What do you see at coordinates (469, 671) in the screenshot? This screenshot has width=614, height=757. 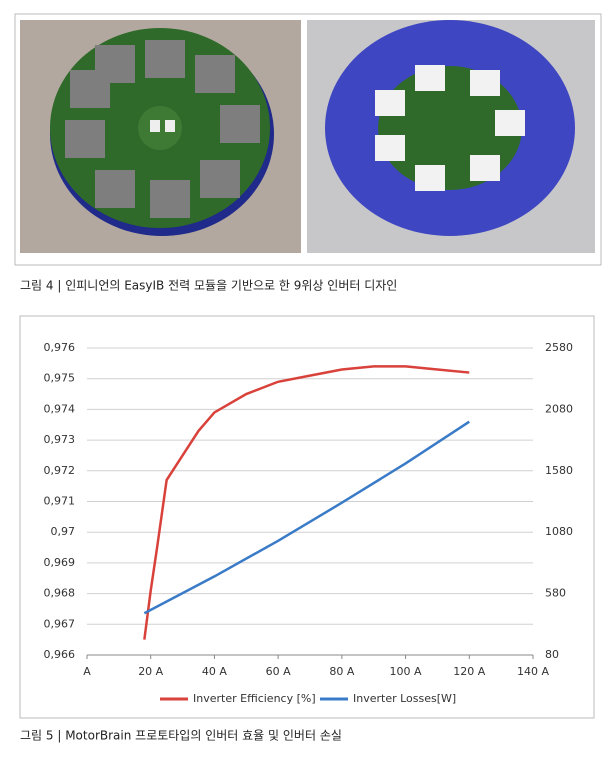 I see `x-tick-label: 120 A` at bounding box center [469, 671].